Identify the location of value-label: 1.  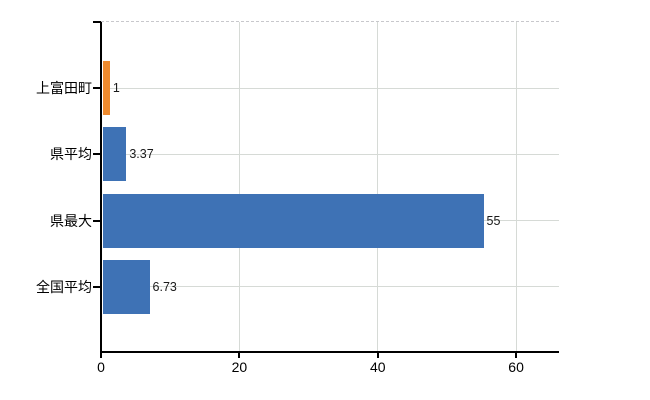
(116, 88).